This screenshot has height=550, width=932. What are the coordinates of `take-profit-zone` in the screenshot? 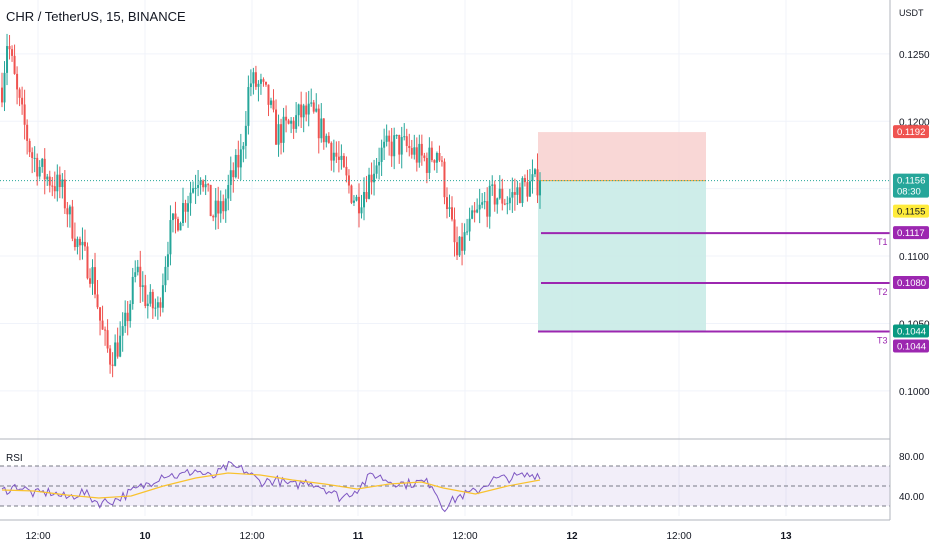 It's located at (622, 256).